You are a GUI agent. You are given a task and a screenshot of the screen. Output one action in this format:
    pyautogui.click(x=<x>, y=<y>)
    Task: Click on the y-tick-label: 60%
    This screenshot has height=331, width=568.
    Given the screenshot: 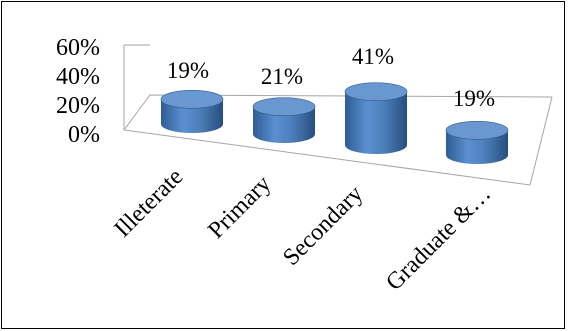 What is the action you would take?
    pyautogui.click(x=78, y=48)
    